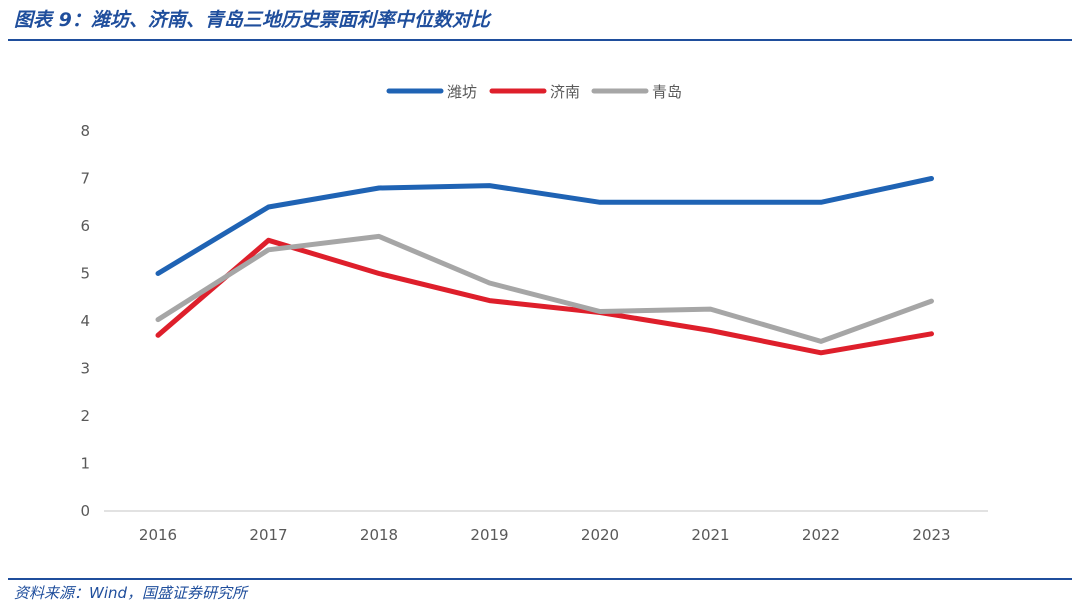  What do you see at coordinates (534, 92) in the screenshot?
I see `chart-legend: 潍坊 济南 青岛` at bounding box center [534, 92].